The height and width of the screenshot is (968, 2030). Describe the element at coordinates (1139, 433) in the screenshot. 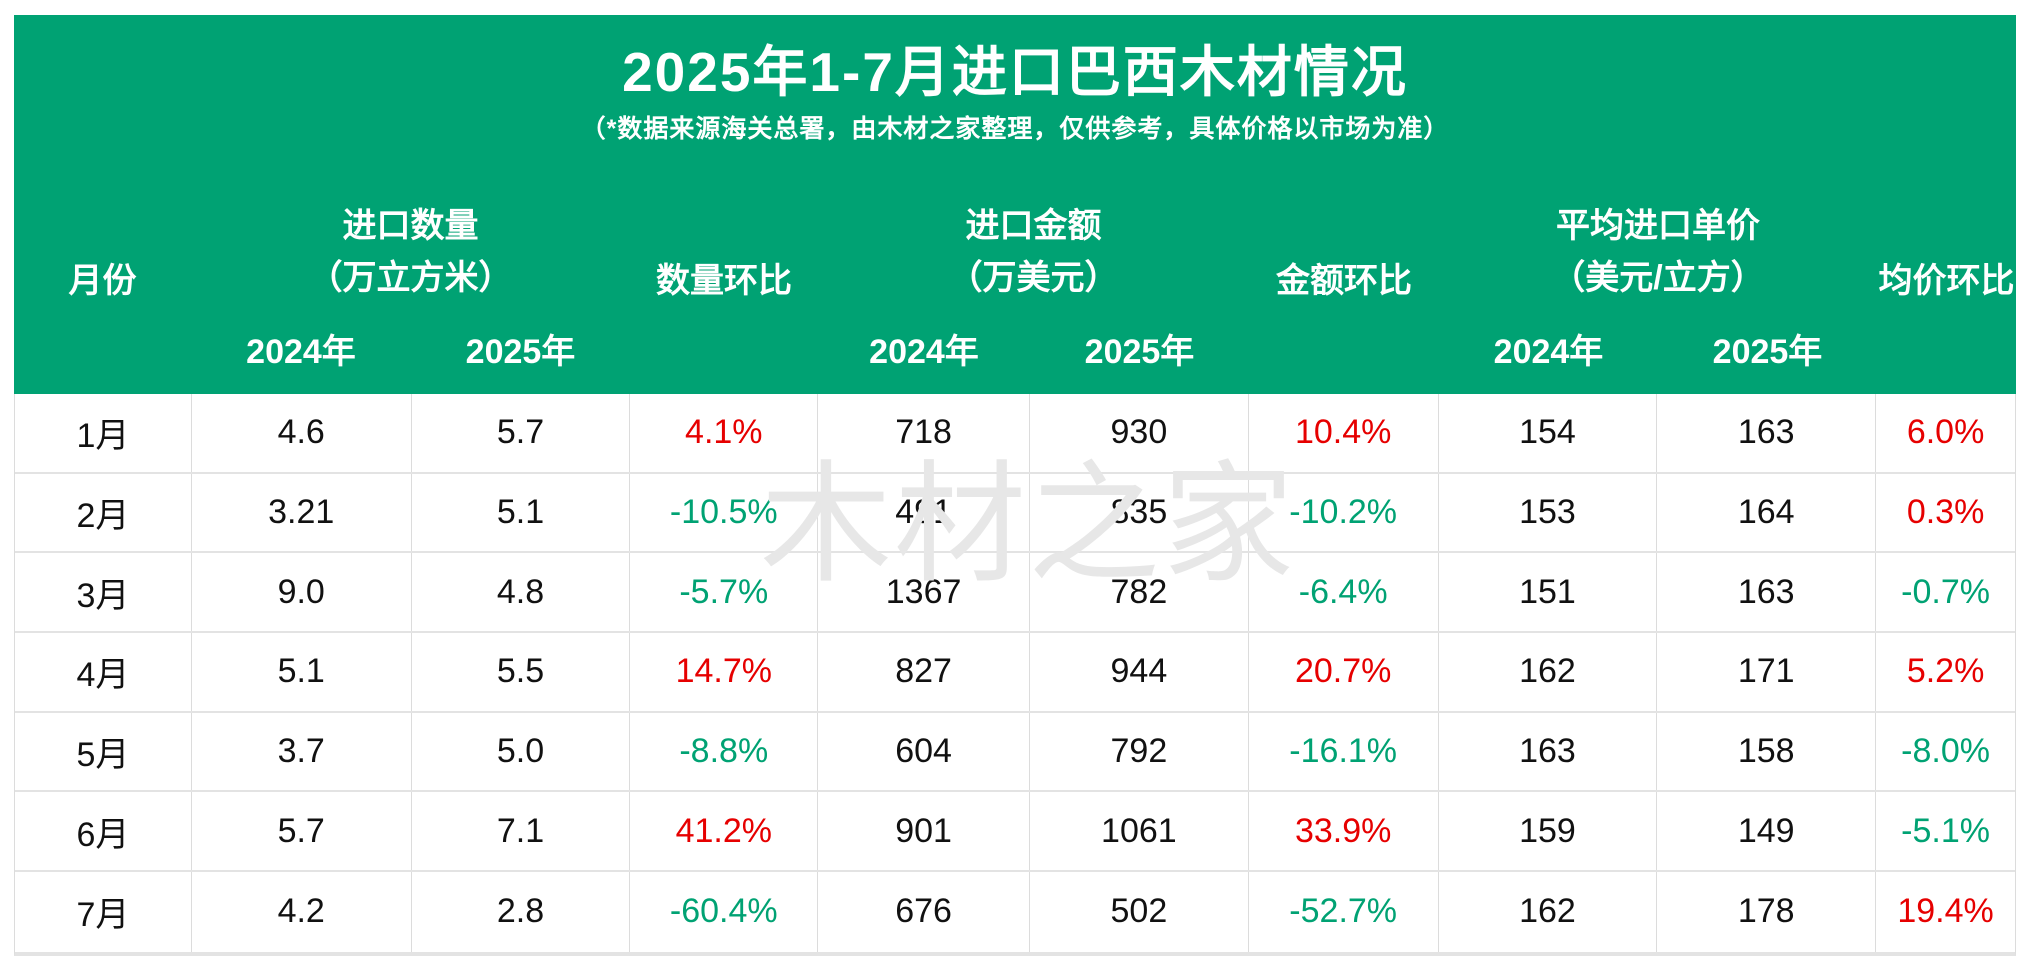

I see `cell-amount-2025: 930` at that location.